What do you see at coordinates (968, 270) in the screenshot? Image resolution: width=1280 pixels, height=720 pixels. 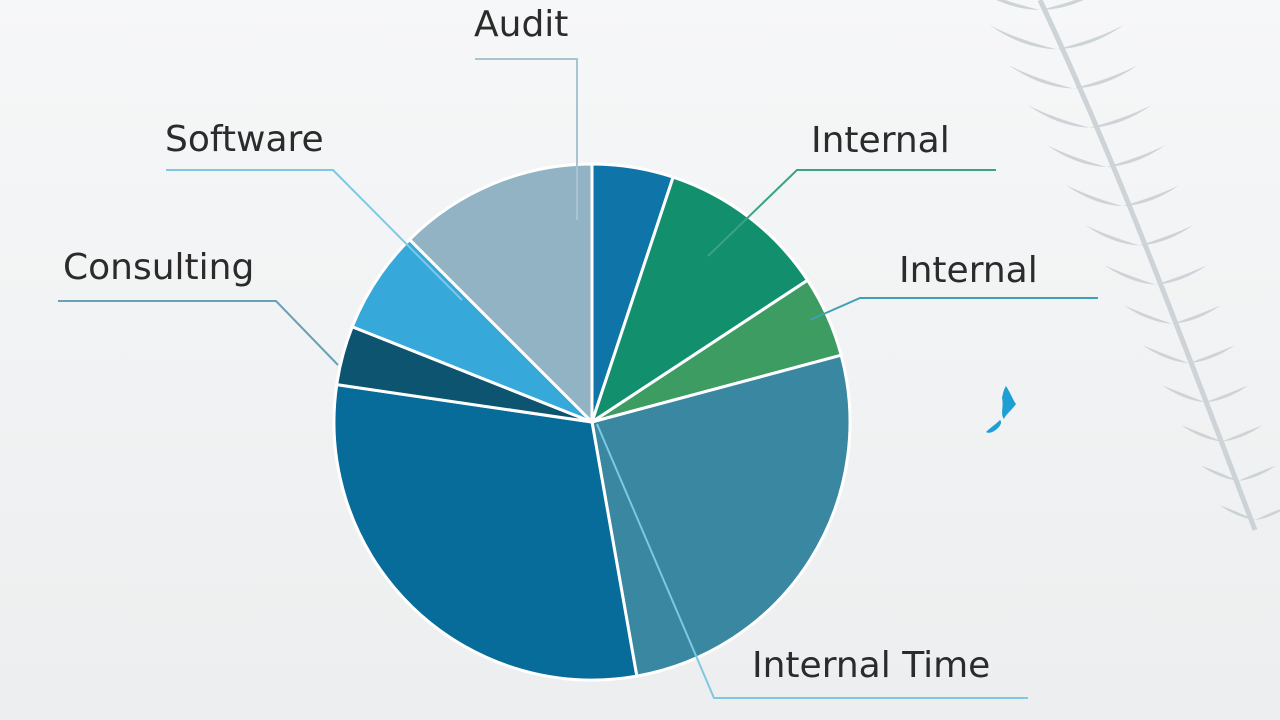 I see `label-internal-2: Internal` at bounding box center [968, 270].